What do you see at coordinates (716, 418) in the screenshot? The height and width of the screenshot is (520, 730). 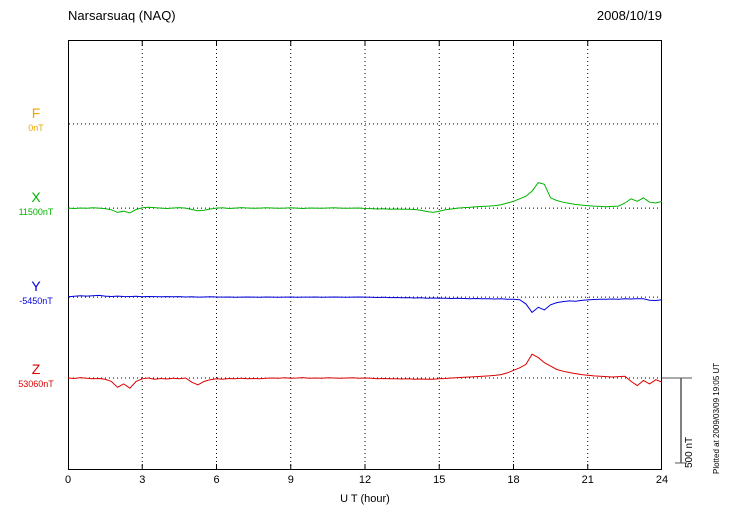 I see `plot-credit: Plotted at 2009/03/09 19:05 UT` at bounding box center [716, 418].